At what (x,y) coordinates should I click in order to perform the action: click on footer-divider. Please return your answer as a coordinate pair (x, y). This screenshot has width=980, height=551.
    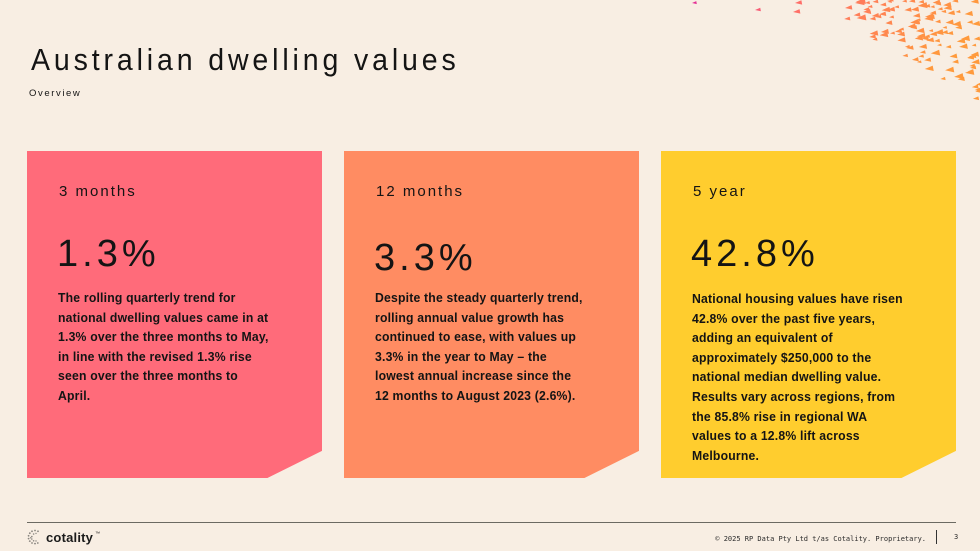
    Looking at the image, I should click on (491, 522).